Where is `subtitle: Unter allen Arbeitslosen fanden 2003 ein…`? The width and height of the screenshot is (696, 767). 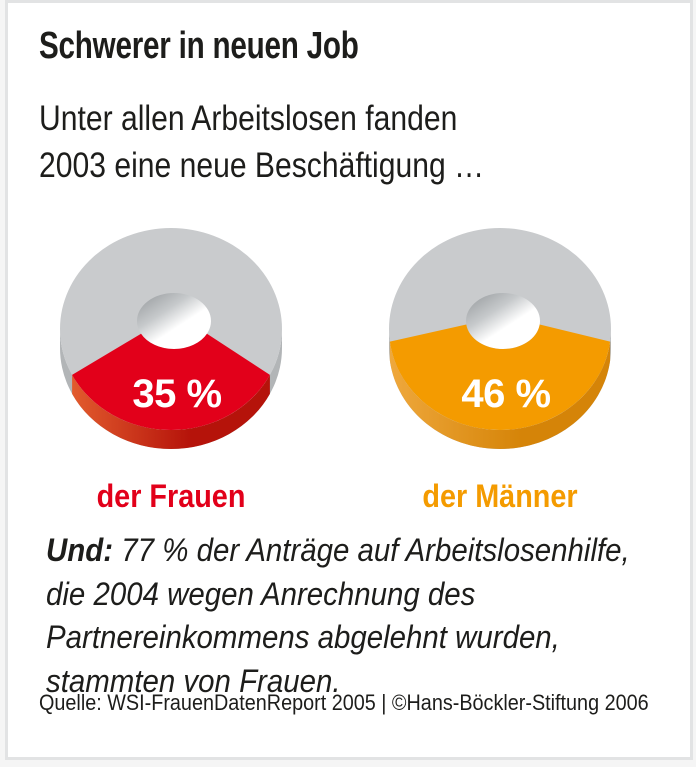
subtitle: Unter allen Arbeitslosen fanden 2003 ein… is located at coordinates (261, 142).